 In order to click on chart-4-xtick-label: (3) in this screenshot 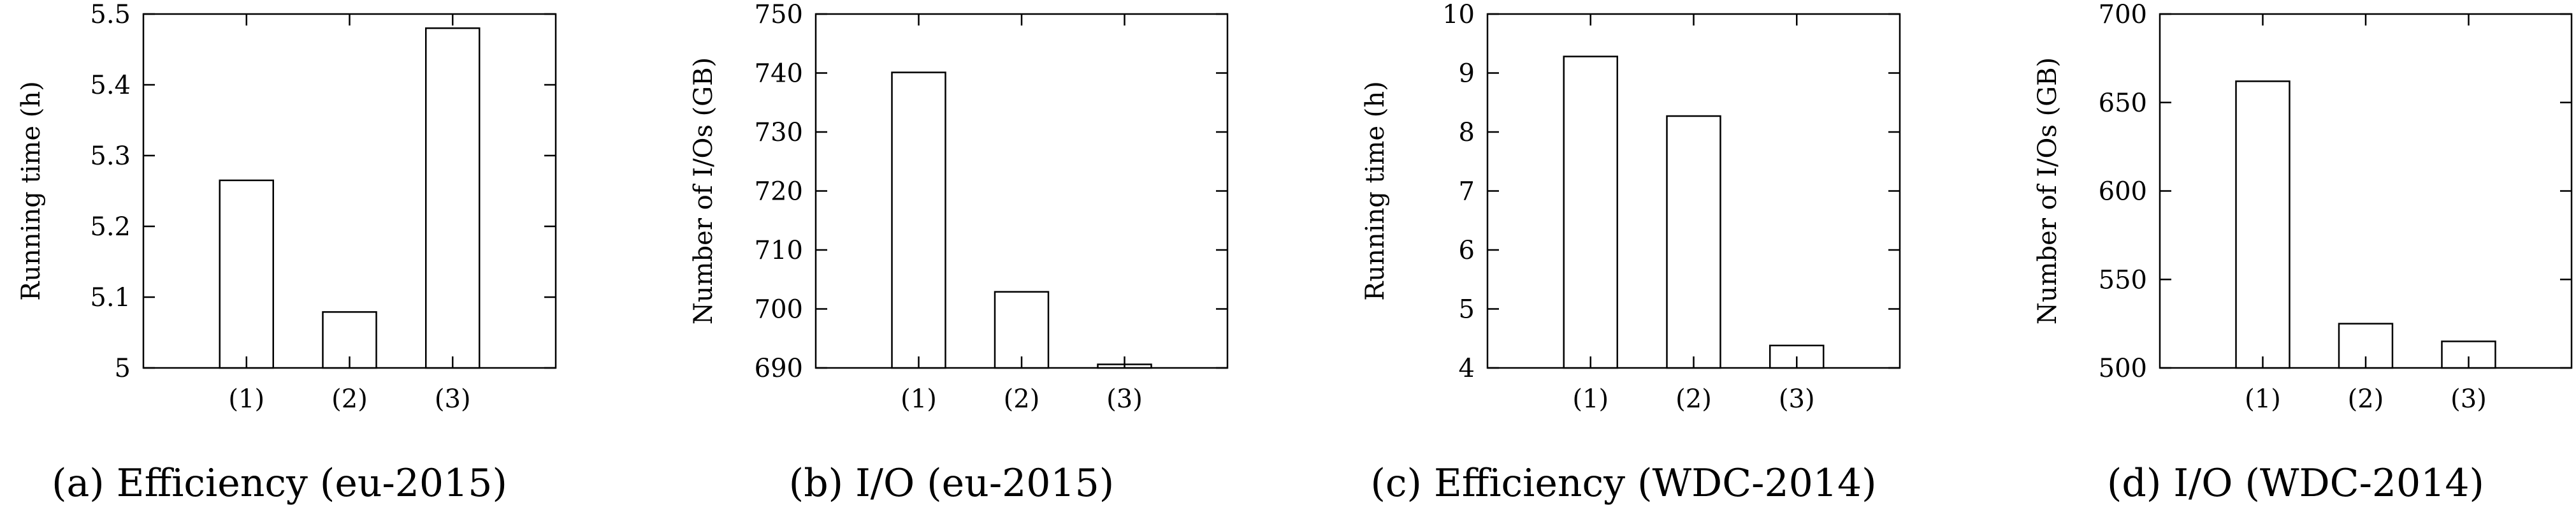, I will do `click(2468, 399)`.